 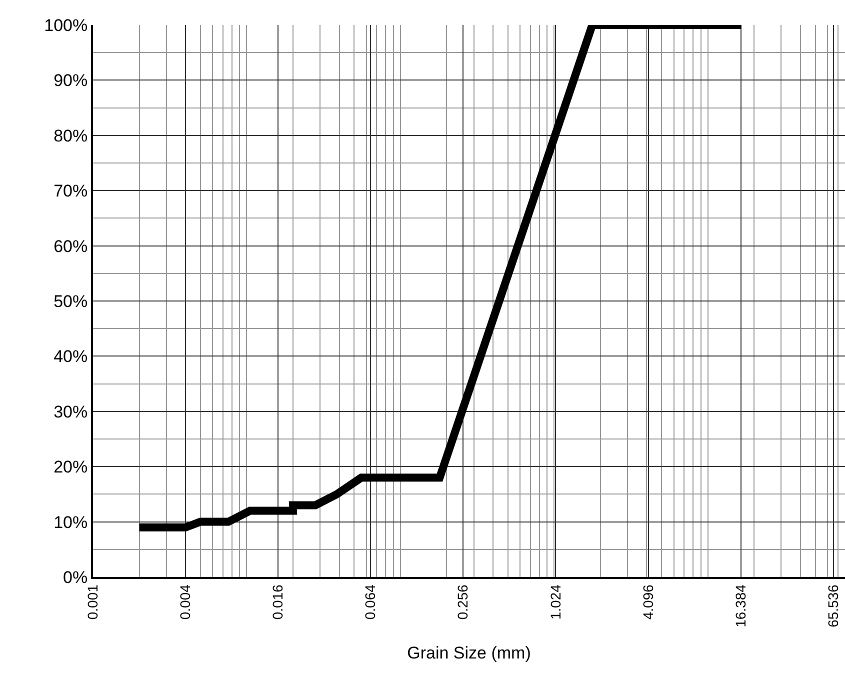 What do you see at coordinates (71, 467) in the screenshot?
I see `y-tick-label: 20%` at bounding box center [71, 467].